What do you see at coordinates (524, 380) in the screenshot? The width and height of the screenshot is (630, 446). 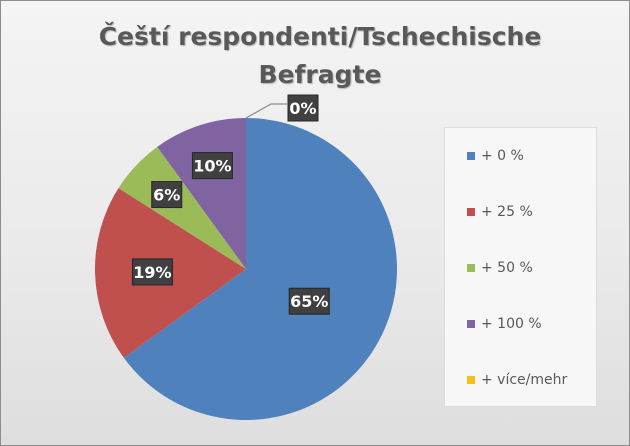 I see `legend-label: + více/mehr` at bounding box center [524, 380].